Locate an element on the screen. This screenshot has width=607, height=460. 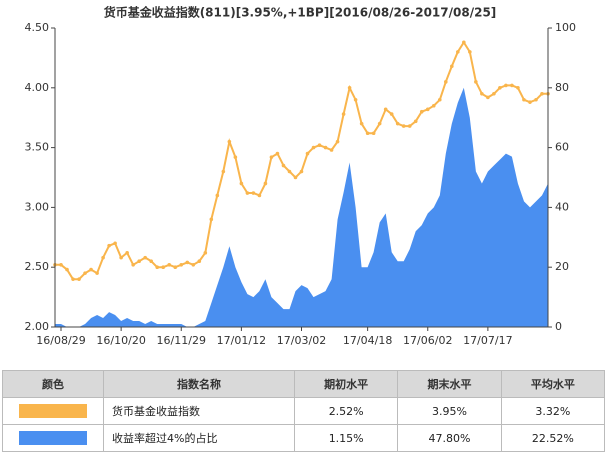
x-tick-label: 16/10/20 is located at coordinates (120, 340).